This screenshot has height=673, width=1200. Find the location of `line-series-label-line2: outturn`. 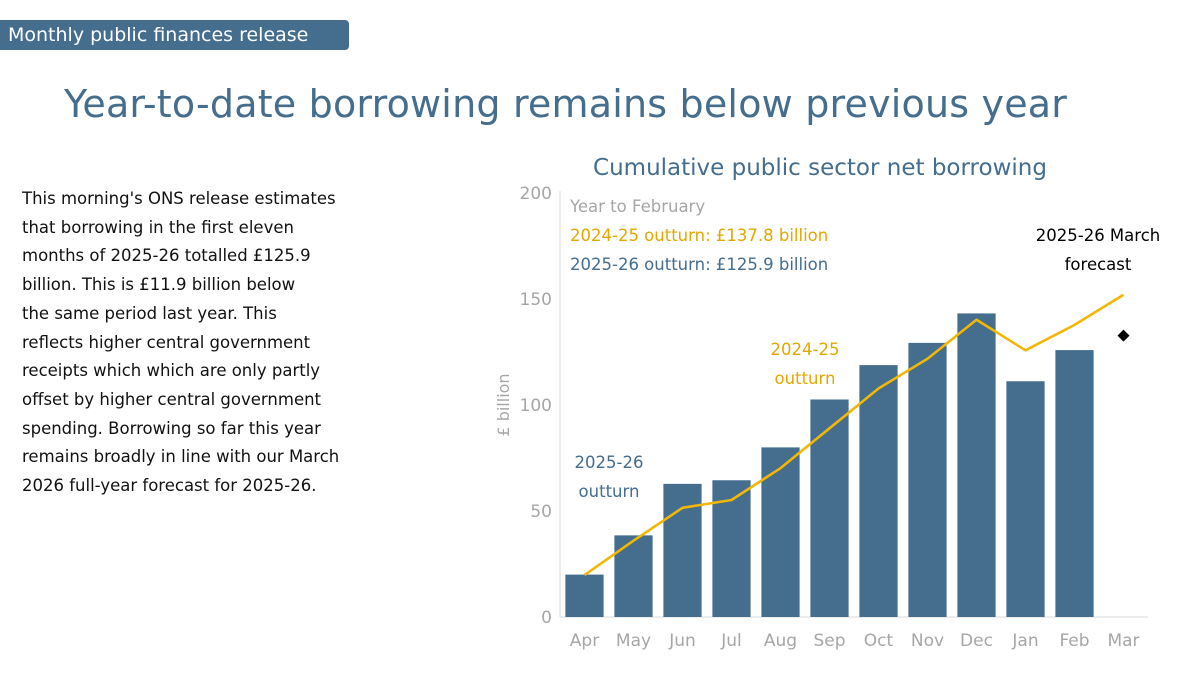

line-series-label-line2: outturn is located at coordinates (805, 378).